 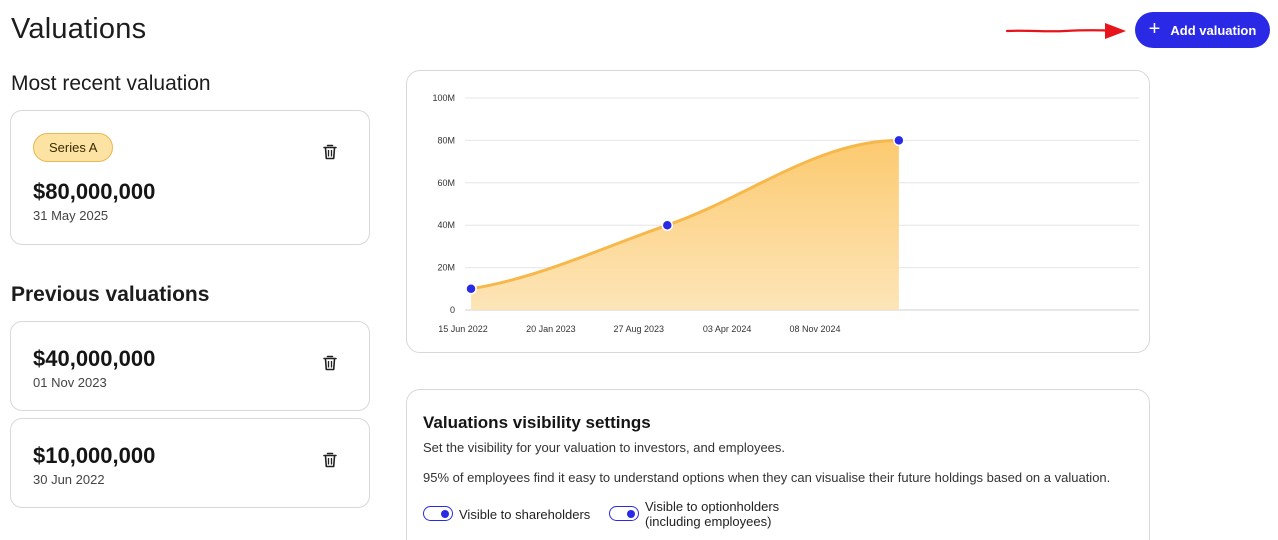 I want to click on red-arrow-annotation, so click(x=1065, y=31).